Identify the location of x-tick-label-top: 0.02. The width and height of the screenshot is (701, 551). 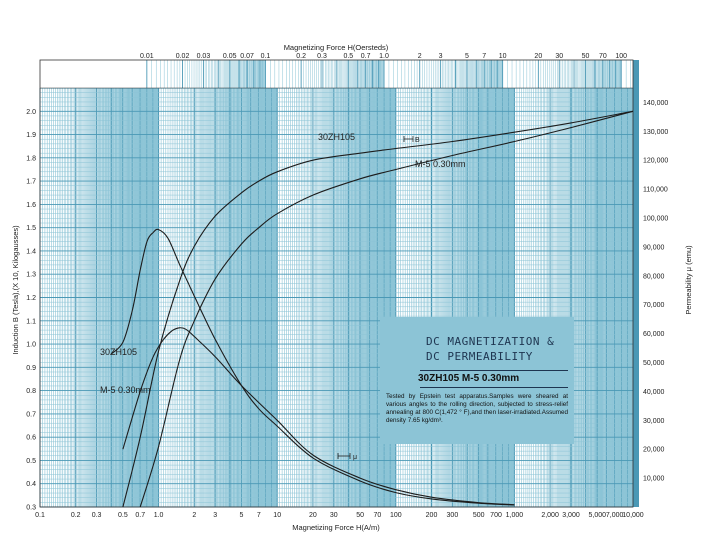
(183, 56).